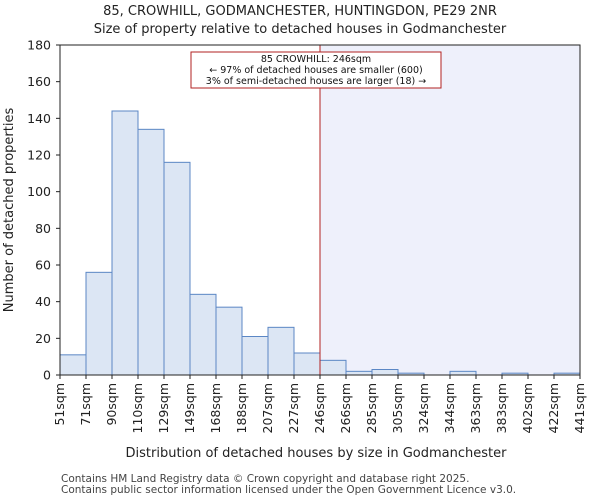 Image resolution: width=600 pixels, height=500 pixels. I want to click on x-tick-label: 207sqm, so click(267, 408).